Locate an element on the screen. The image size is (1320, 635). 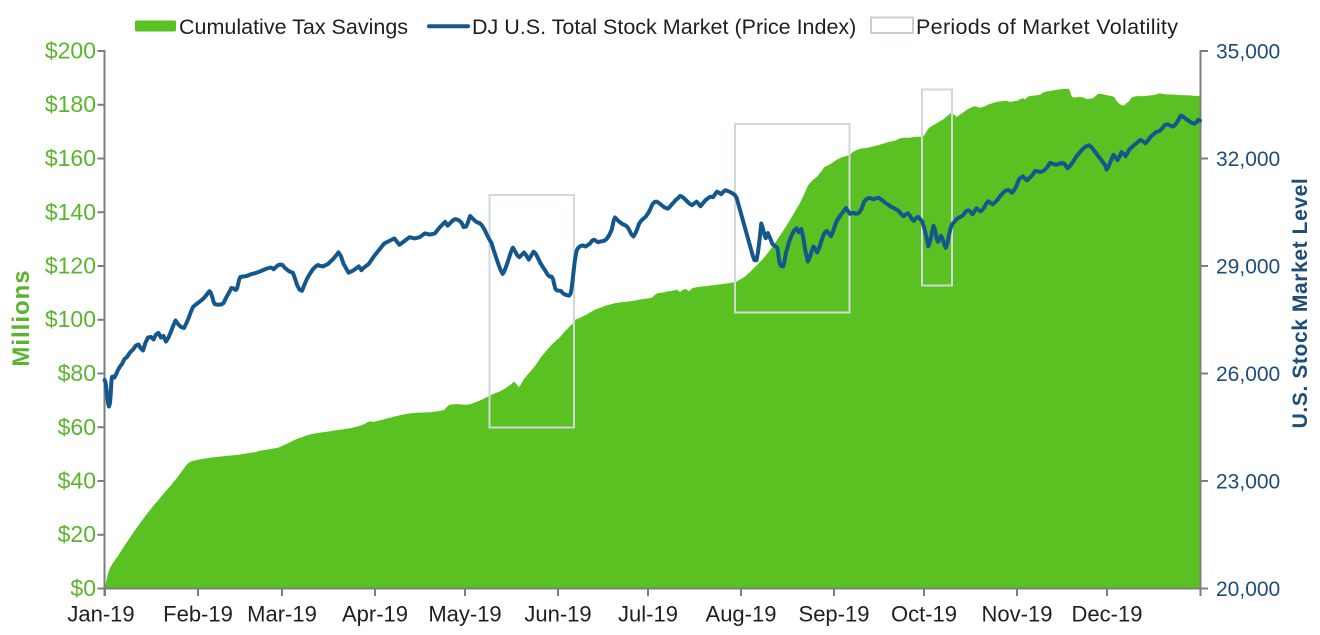
svg-text: Jul-19 is located at coordinates (648, 614).